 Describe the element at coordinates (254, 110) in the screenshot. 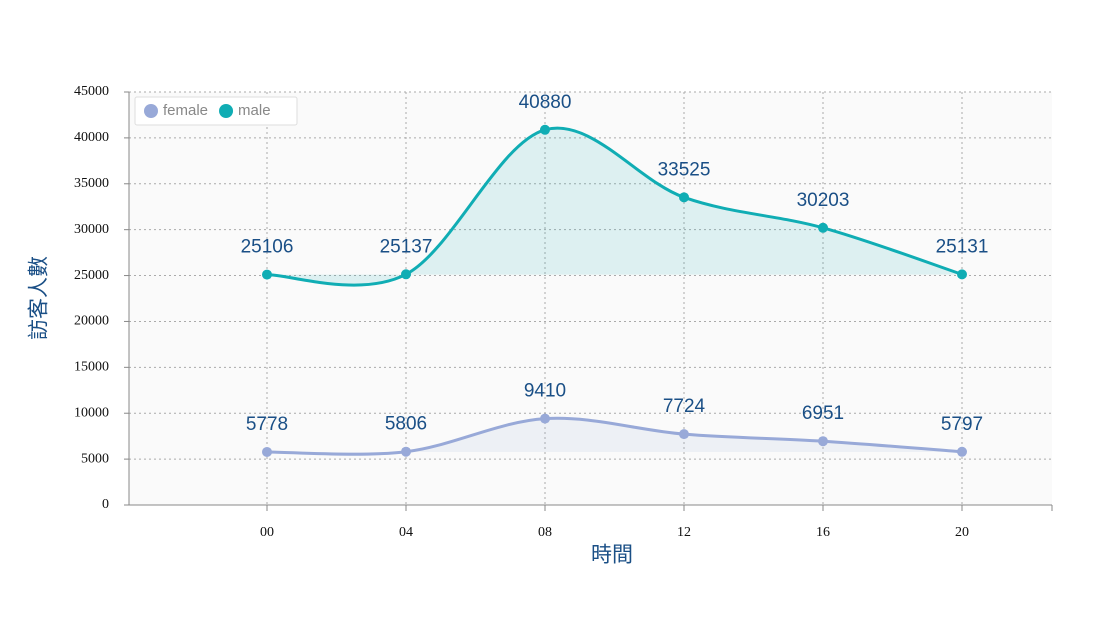

I see `legend-label: male` at that location.